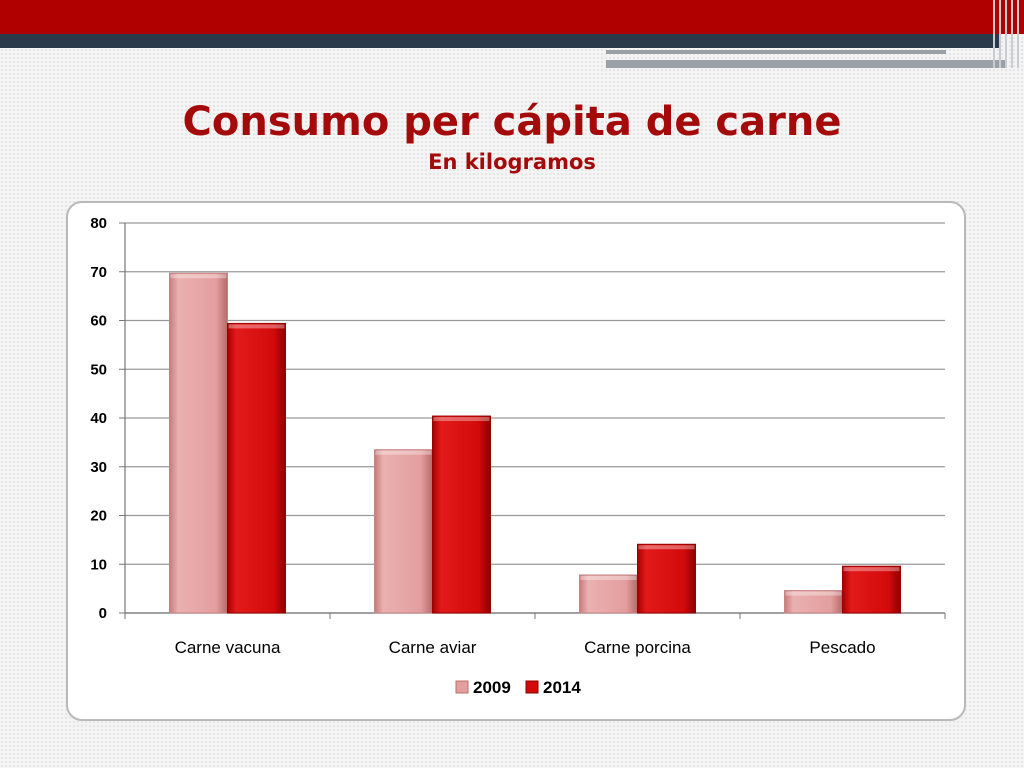 The height and width of the screenshot is (768, 1024). I want to click on legend-label-2014: 2014, so click(562, 687).